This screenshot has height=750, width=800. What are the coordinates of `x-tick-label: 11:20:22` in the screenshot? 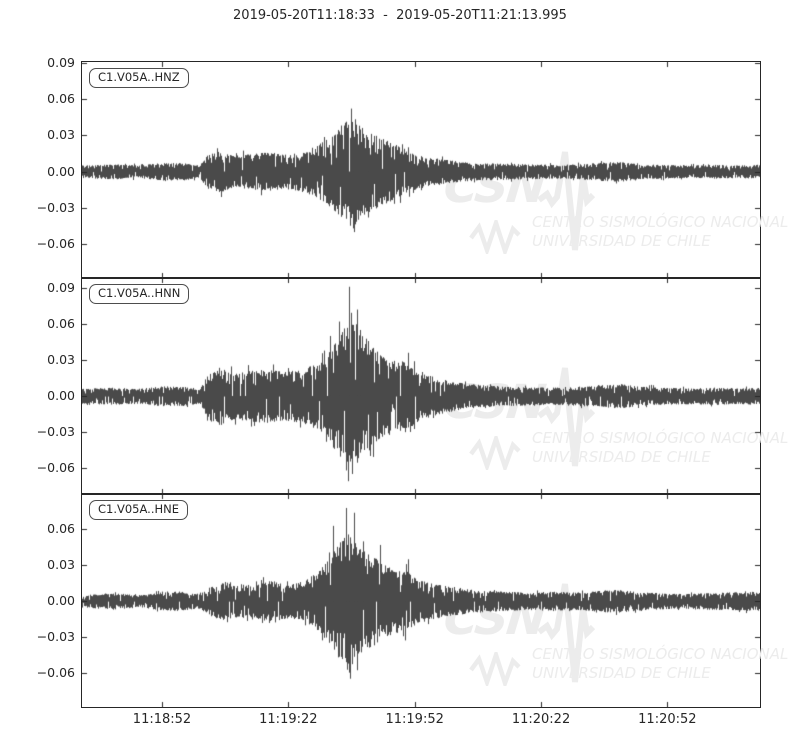 It's located at (541, 719).